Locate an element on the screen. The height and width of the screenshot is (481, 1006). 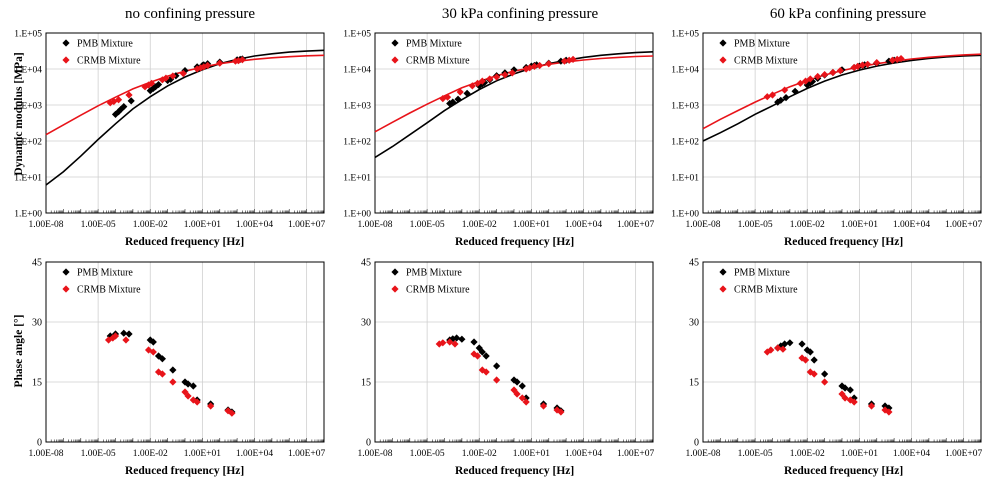
x-axis-label-bottom-1: Reduced frequency [Hz] is located at coordinates (185, 471).